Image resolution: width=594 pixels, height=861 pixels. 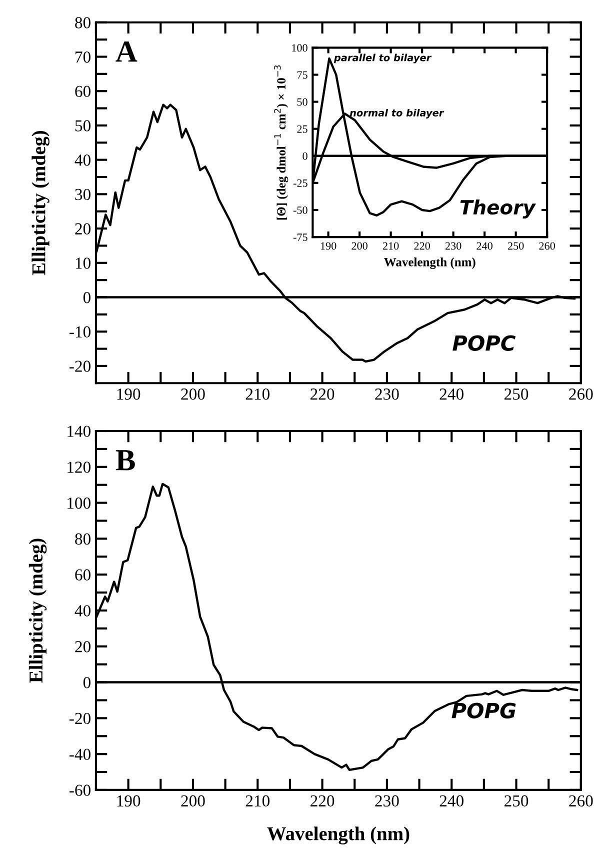 I want to click on series-label: normal to bilayer, so click(x=397, y=113).